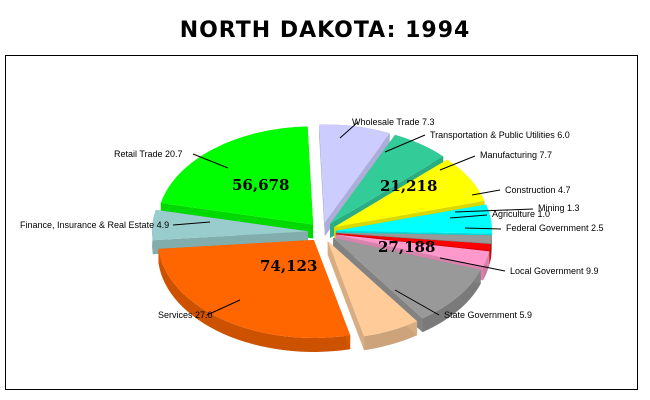 This screenshot has height=400, width=650. I want to click on data-label-value: 56,678, so click(260, 185).